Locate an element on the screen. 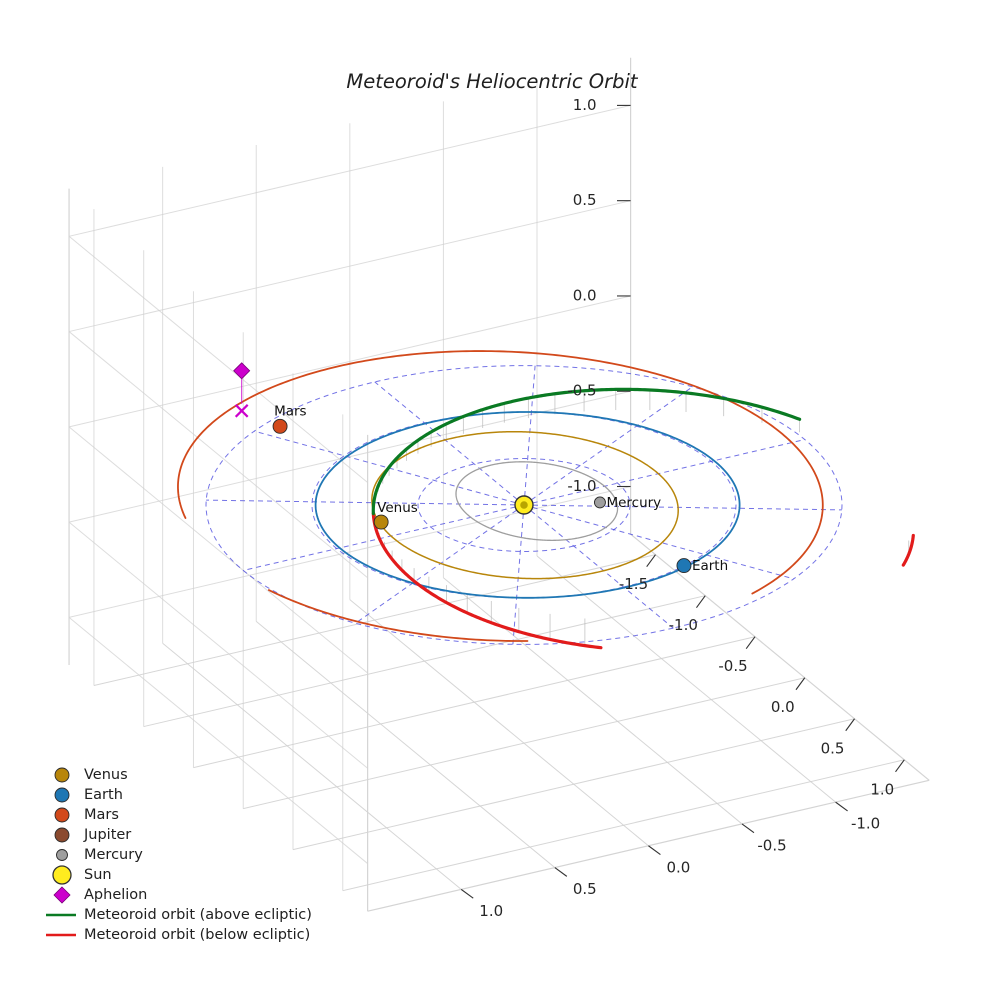 This screenshot has height=984, width=984. legend-item: Jupiter is located at coordinates (92, 835).